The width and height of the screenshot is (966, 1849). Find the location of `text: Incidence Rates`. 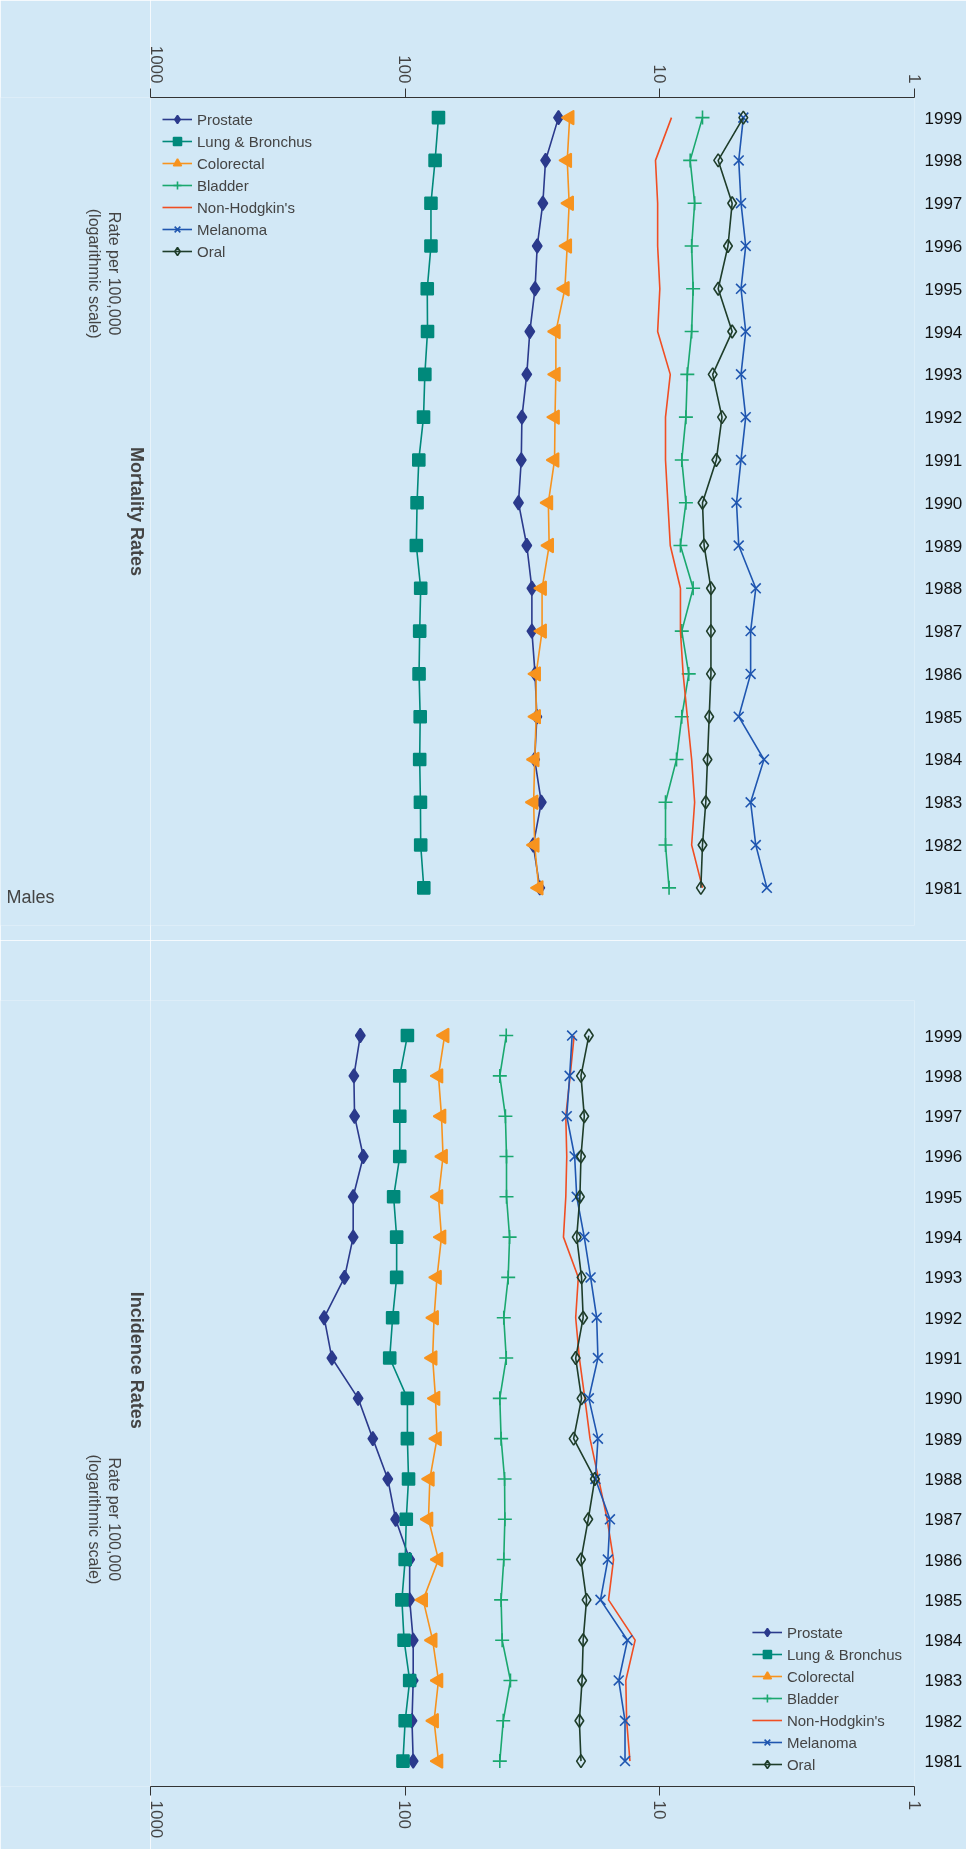

text: Incidence Rates is located at coordinates (136, 1360).